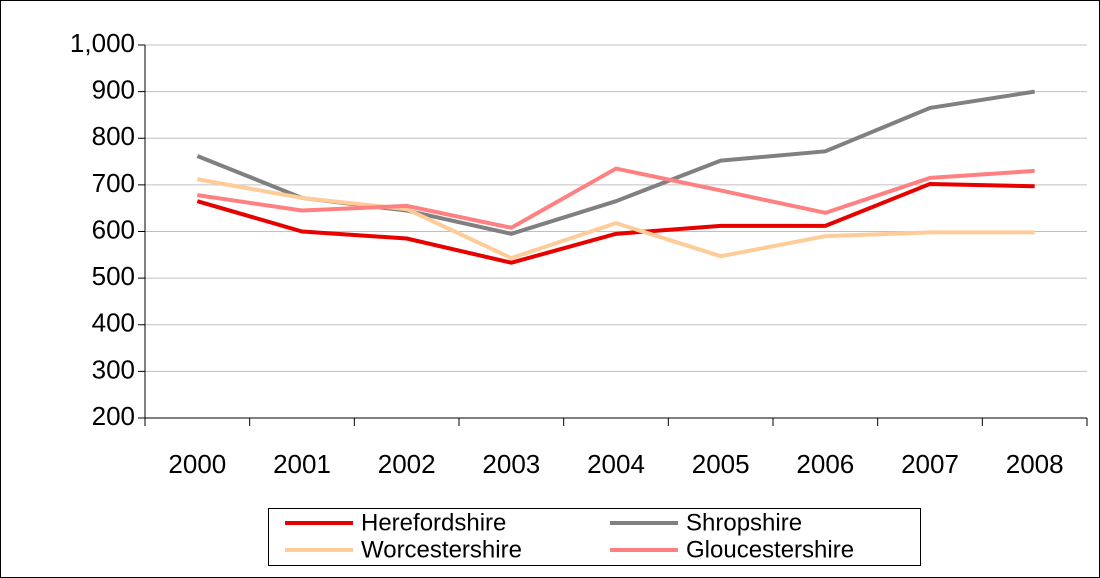  I want to click on legend-label: Shropshire, so click(744, 522).